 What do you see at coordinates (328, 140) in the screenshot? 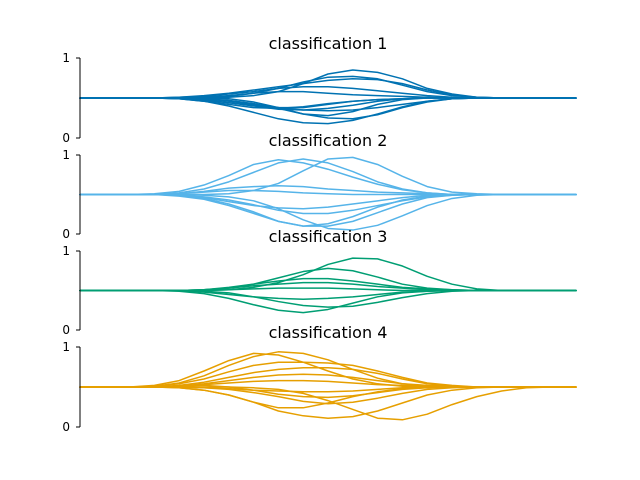
I see `chart-title: classification 2` at bounding box center [328, 140].